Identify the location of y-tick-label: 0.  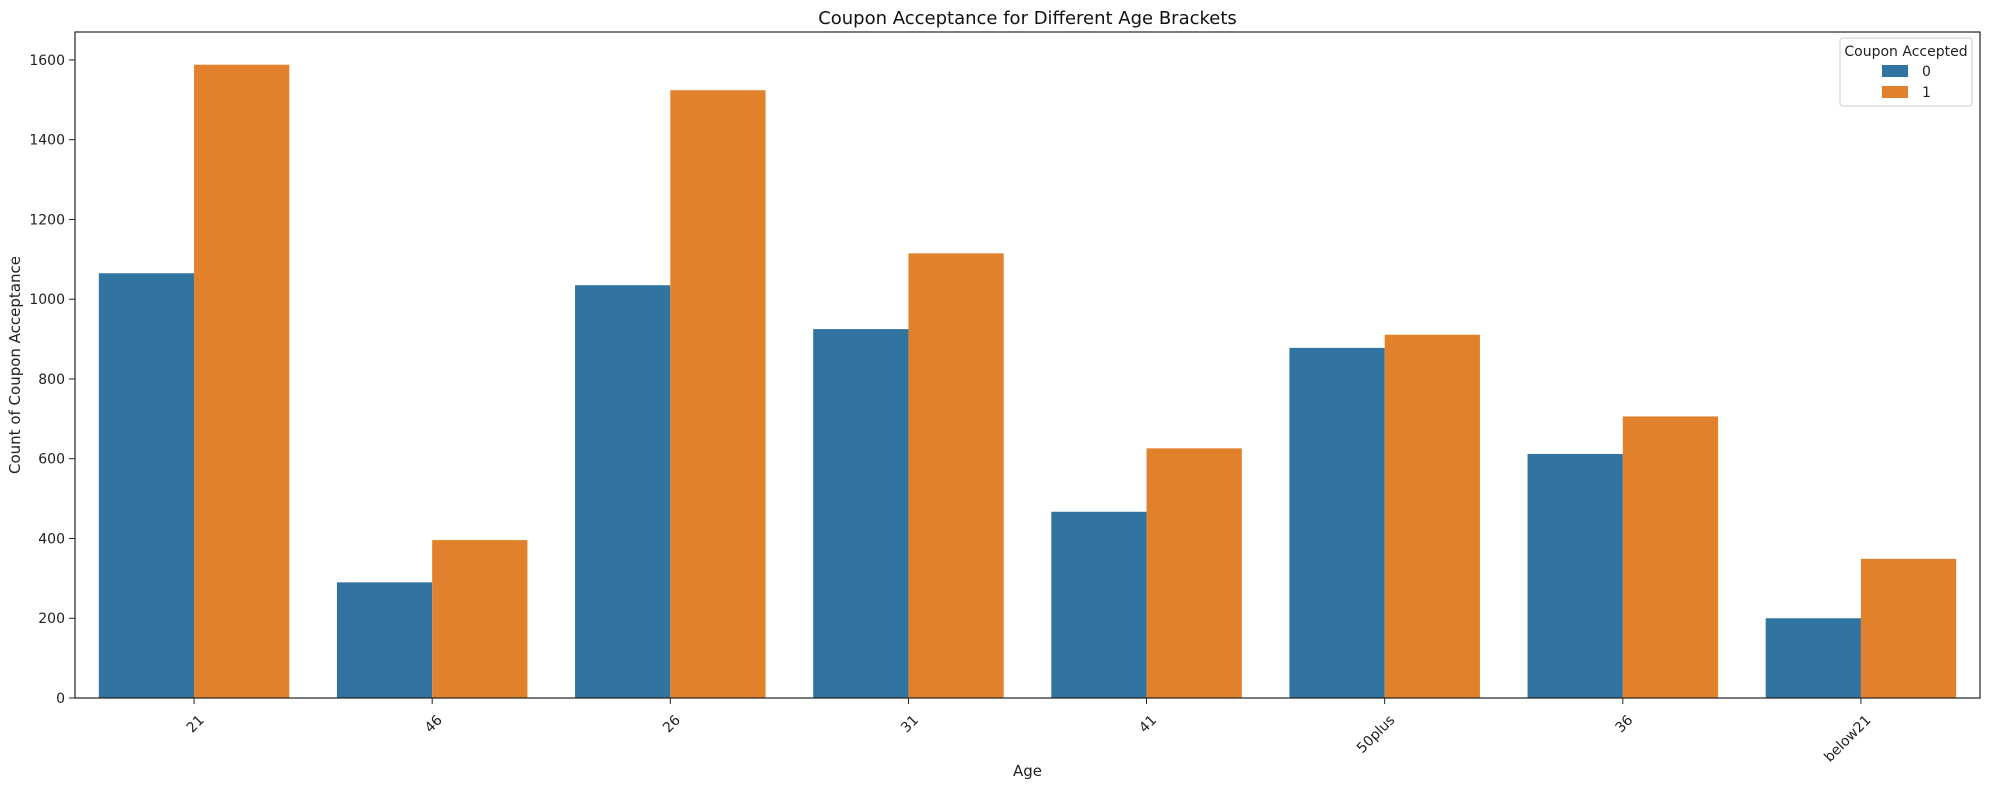
(60, 699).